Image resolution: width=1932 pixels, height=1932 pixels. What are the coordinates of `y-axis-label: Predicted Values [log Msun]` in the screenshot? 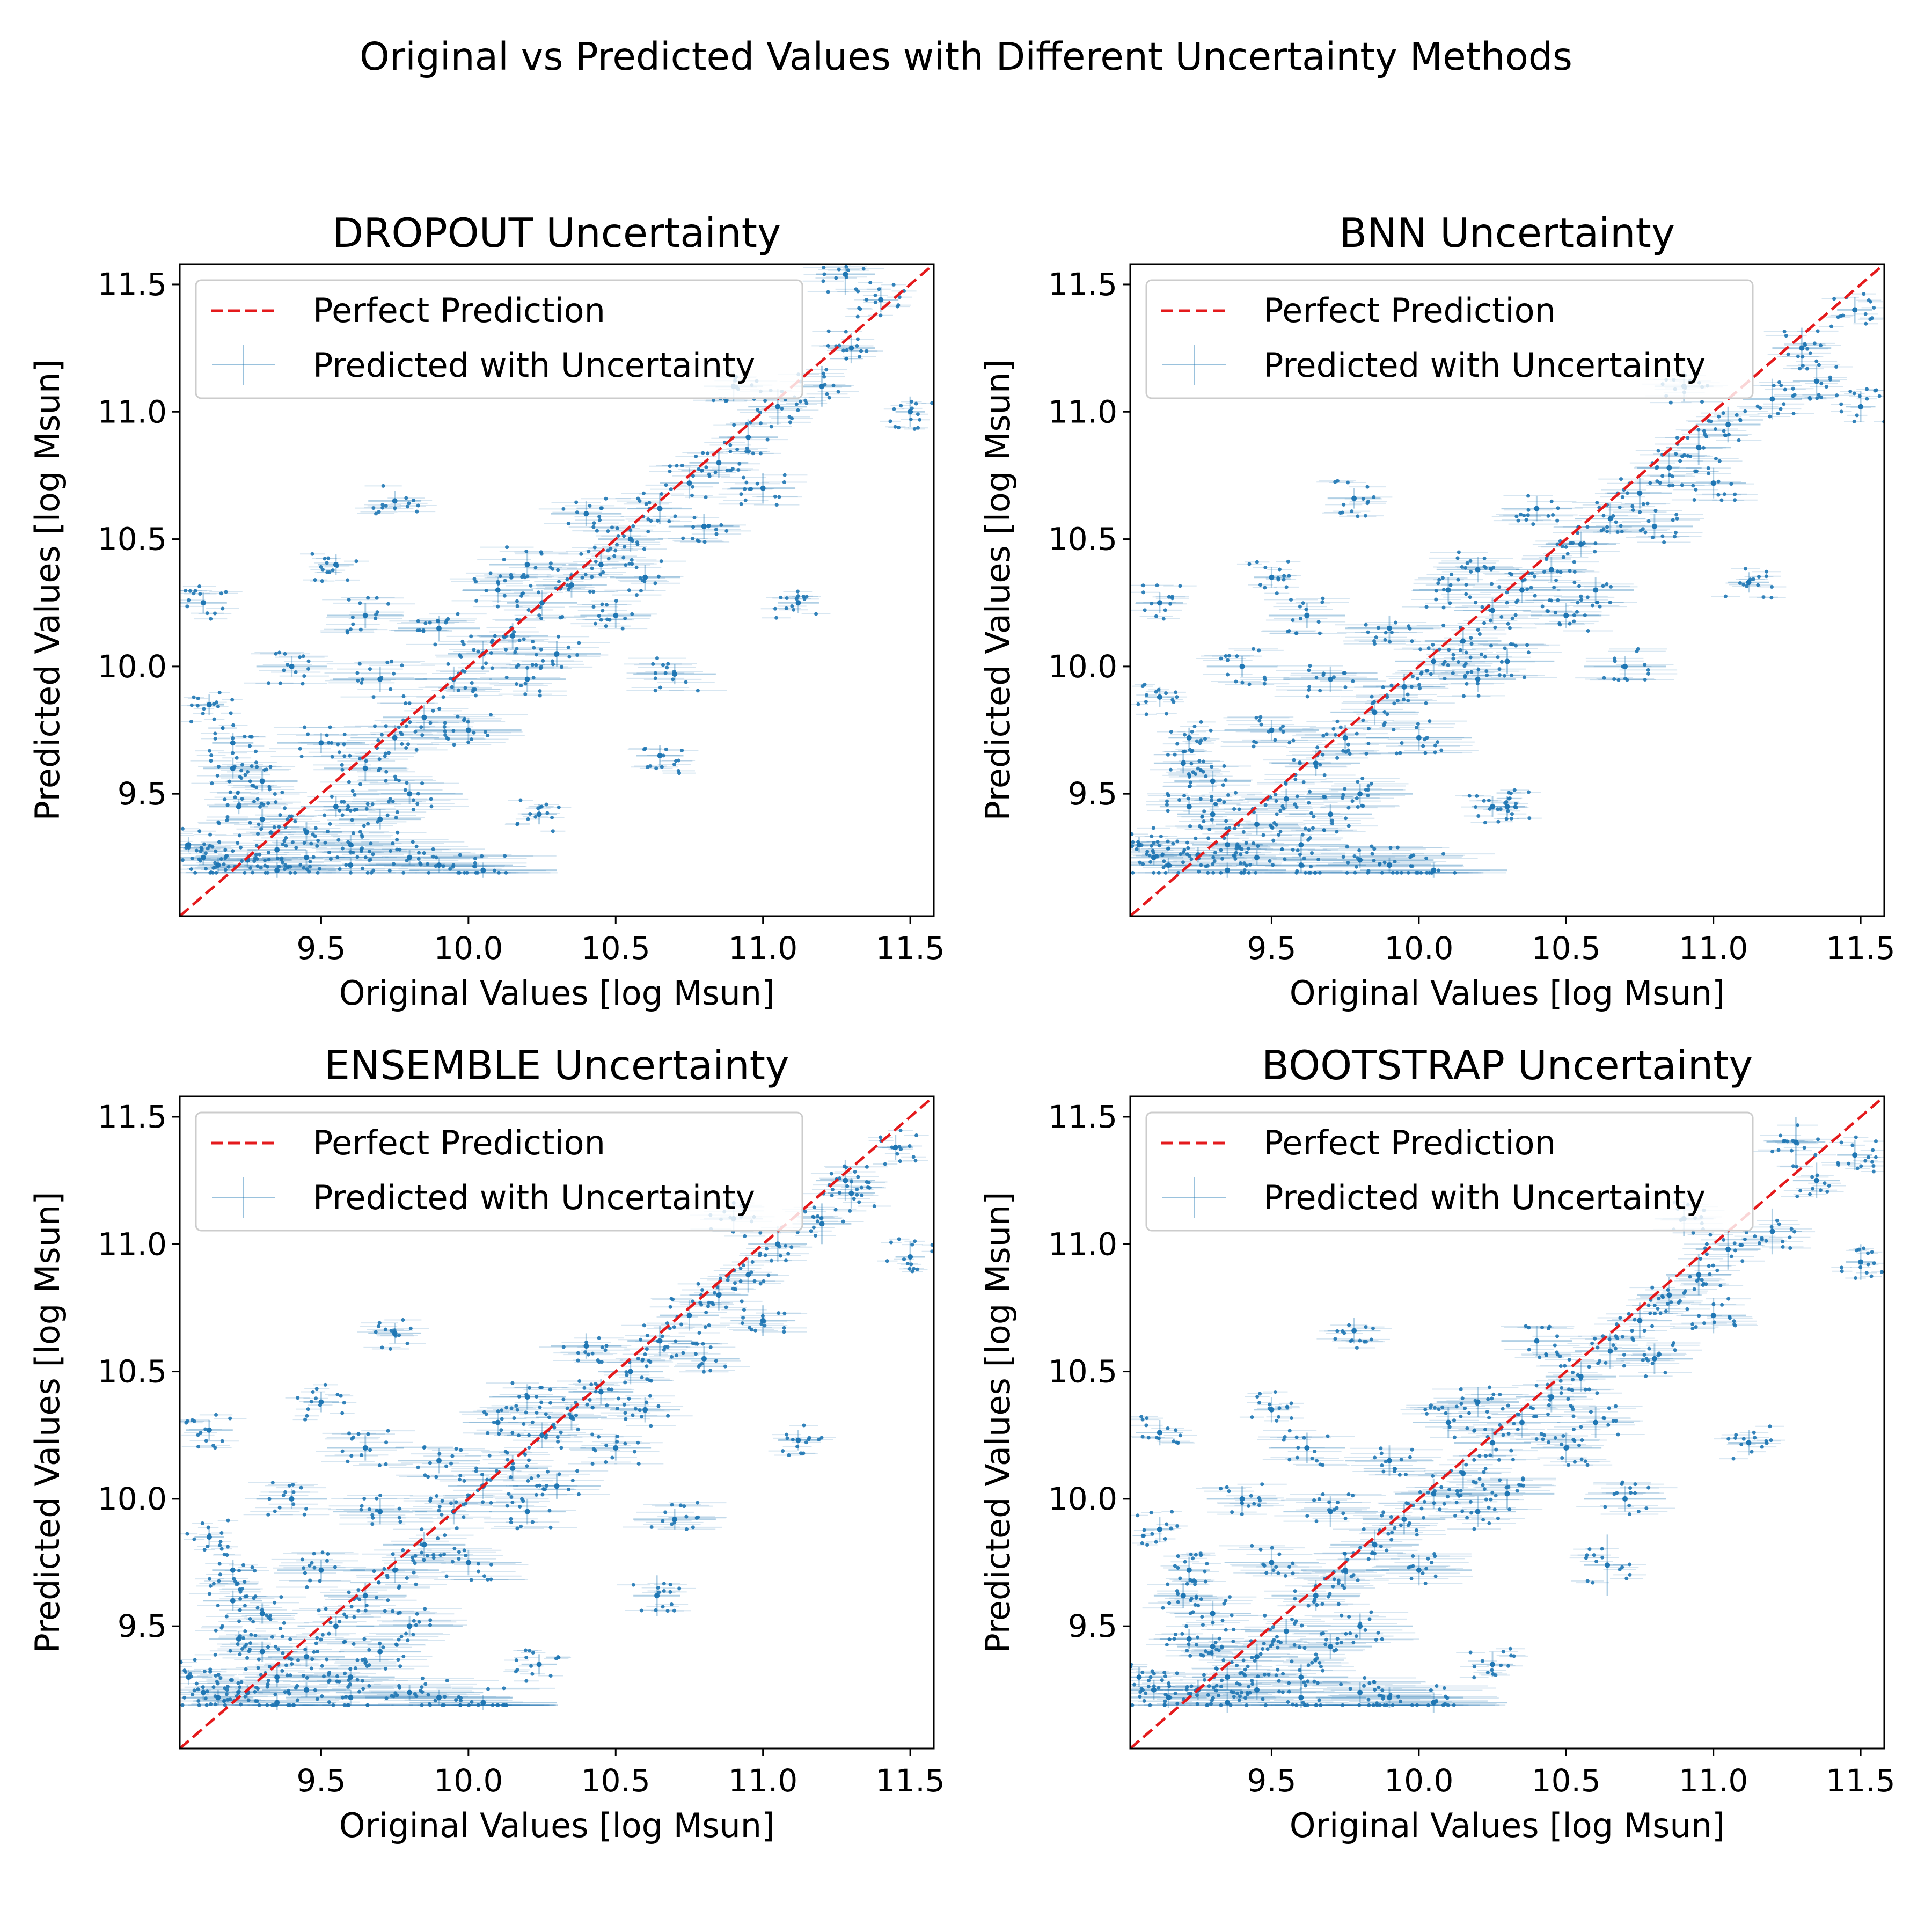 It's located at (998, 1422).